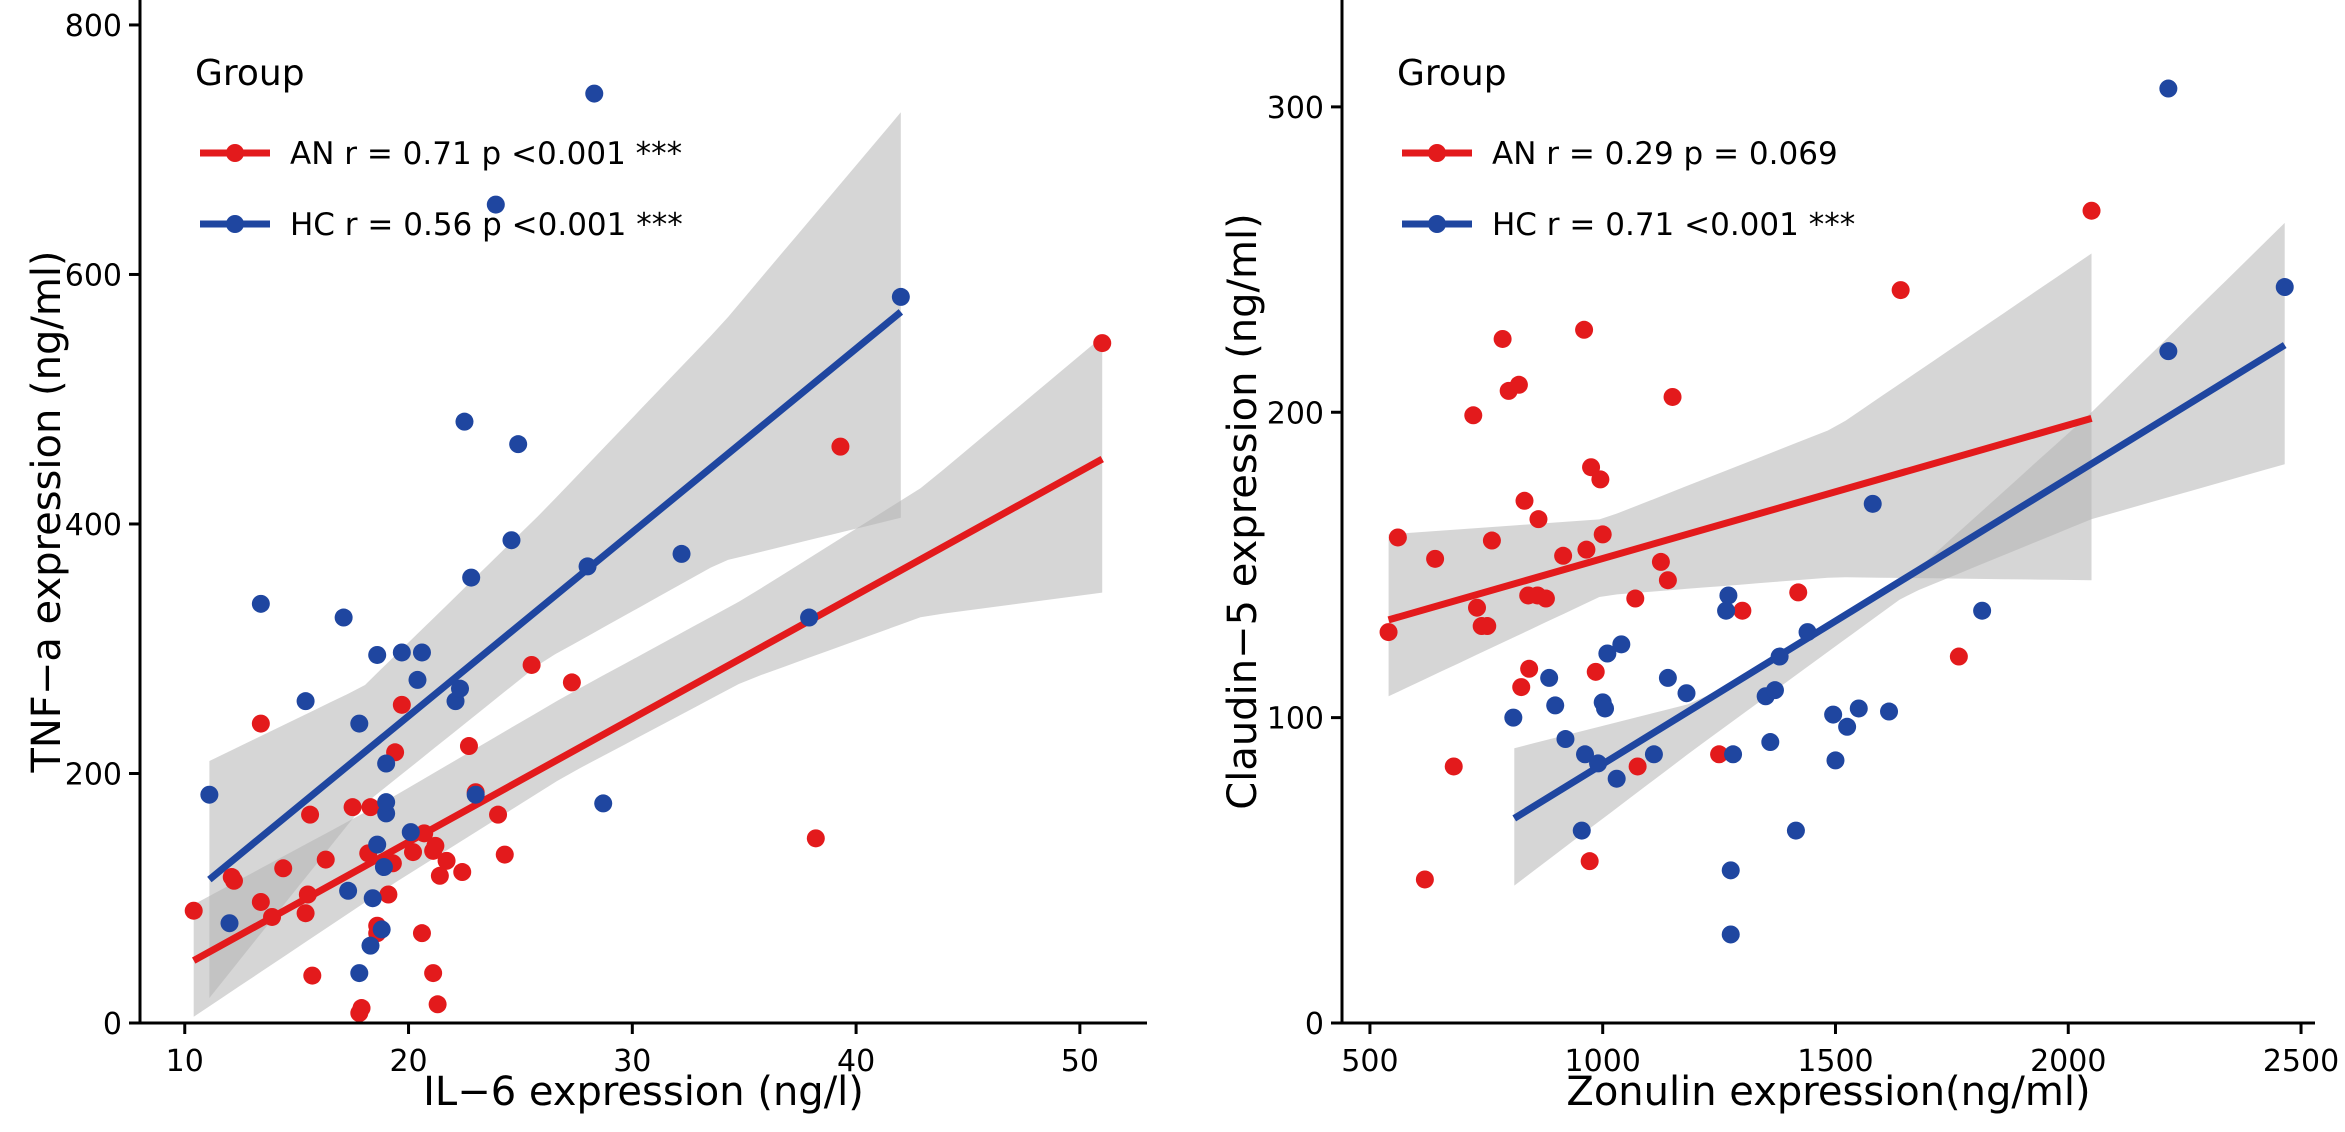 This screenshot has height=1132, width=2345. What do you see at coordinates (1828, 1092) in the screenshot?
I see `x-axis-title: Zonulin expression(ng/ml)` at bounding box center [1828, 1092].